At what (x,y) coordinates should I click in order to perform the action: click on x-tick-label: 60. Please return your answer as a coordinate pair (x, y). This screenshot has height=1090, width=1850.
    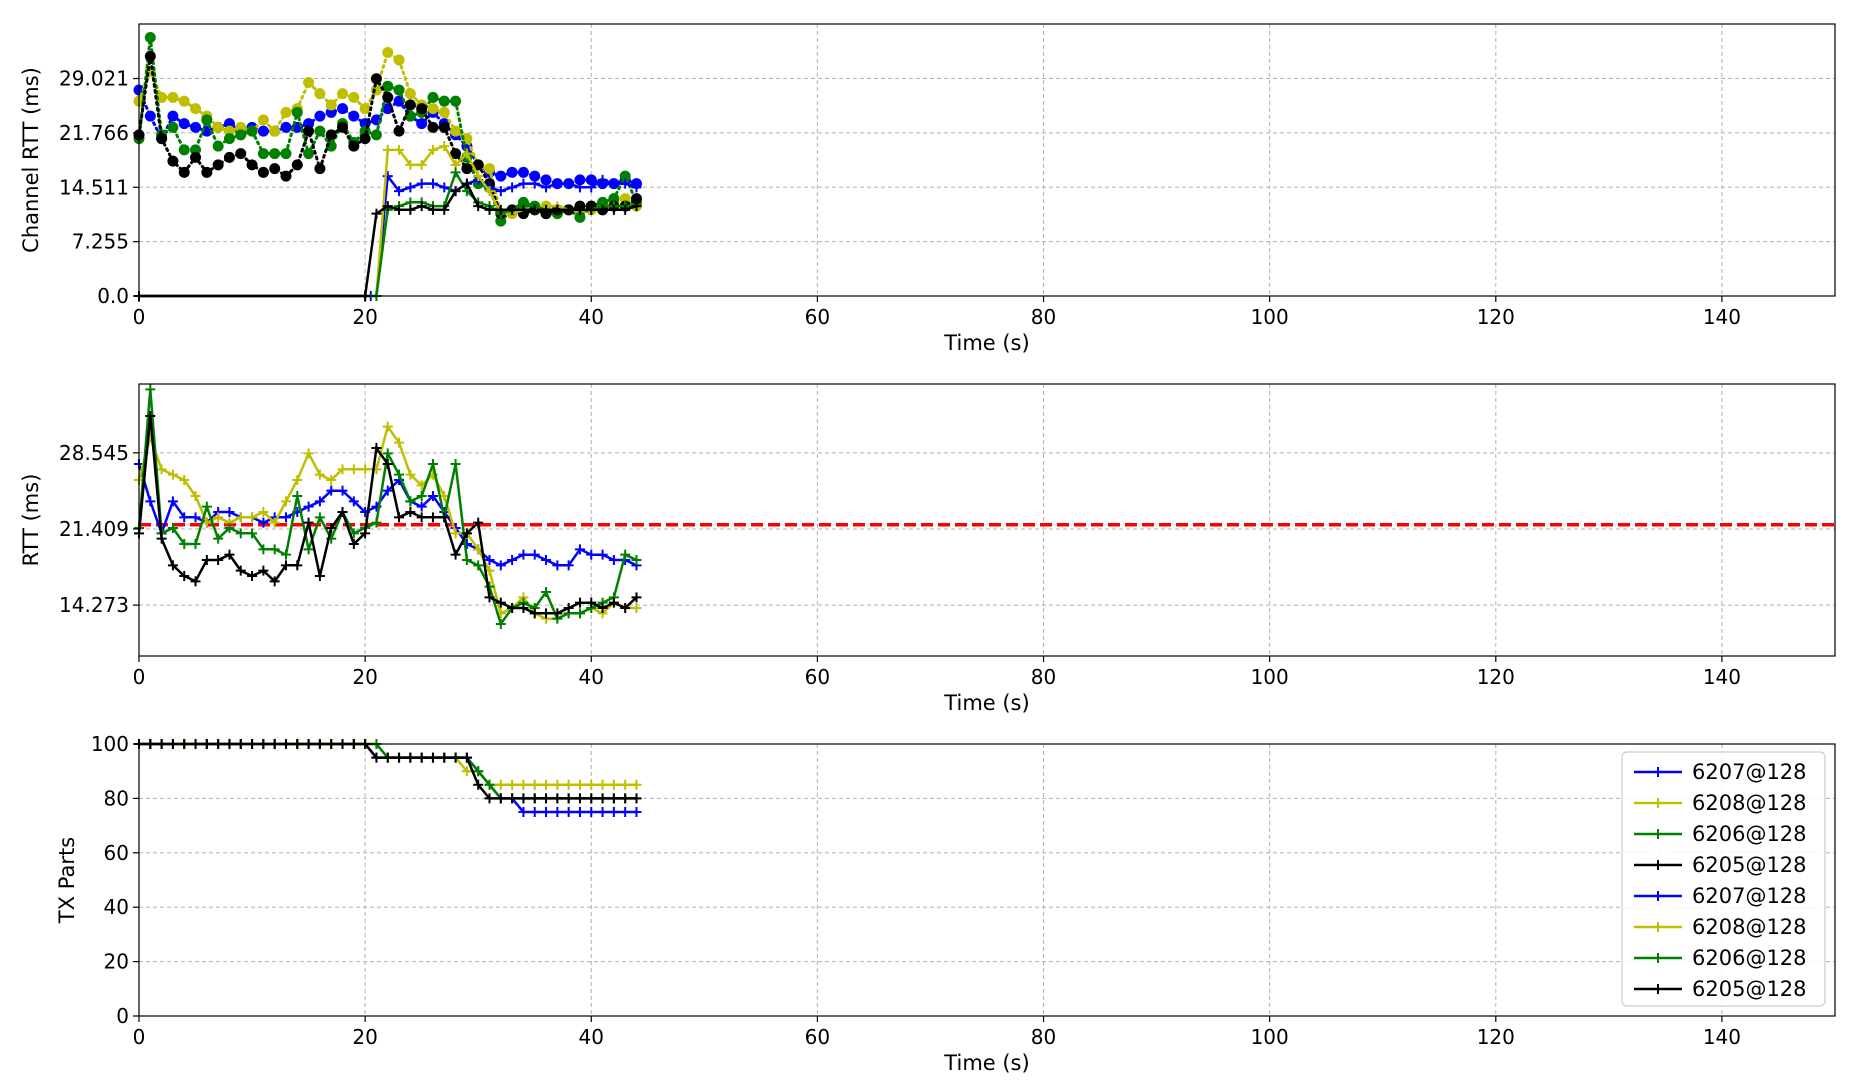
    Looking at the image, I should click on (817, 677).